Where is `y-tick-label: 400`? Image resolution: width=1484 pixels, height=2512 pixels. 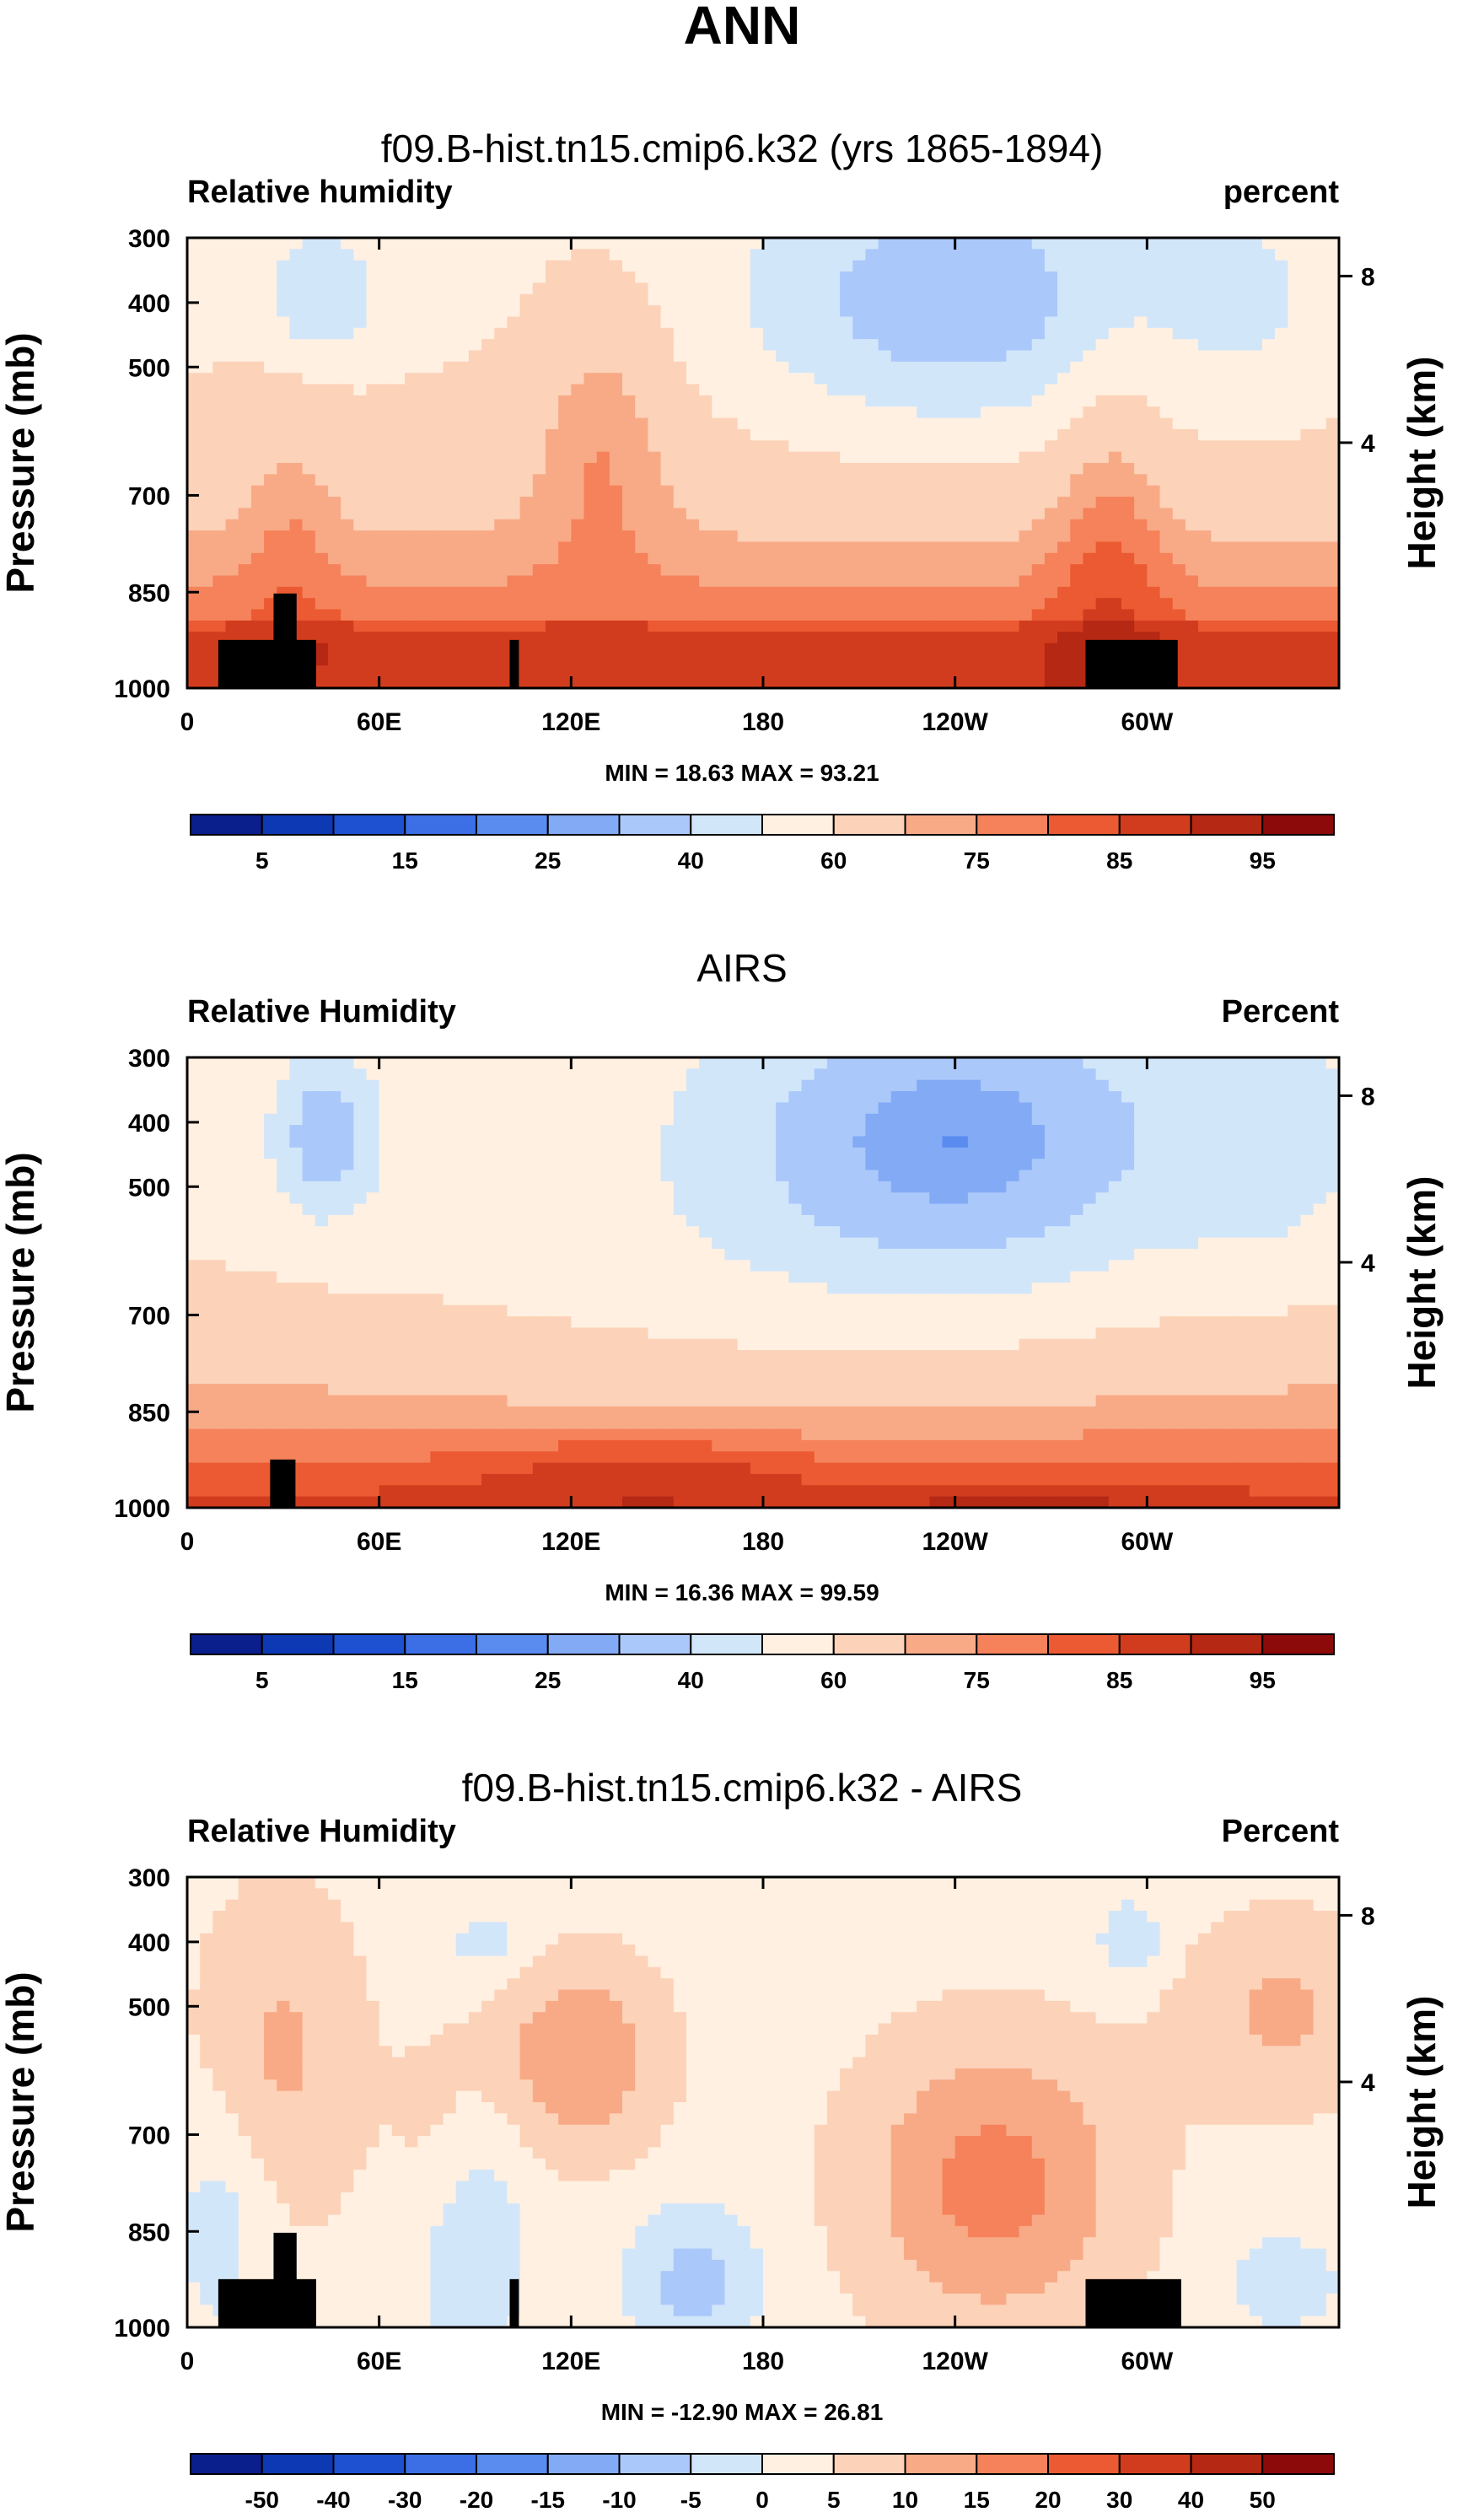 y-tick-label: 400 is located at coordinates (149, 304).